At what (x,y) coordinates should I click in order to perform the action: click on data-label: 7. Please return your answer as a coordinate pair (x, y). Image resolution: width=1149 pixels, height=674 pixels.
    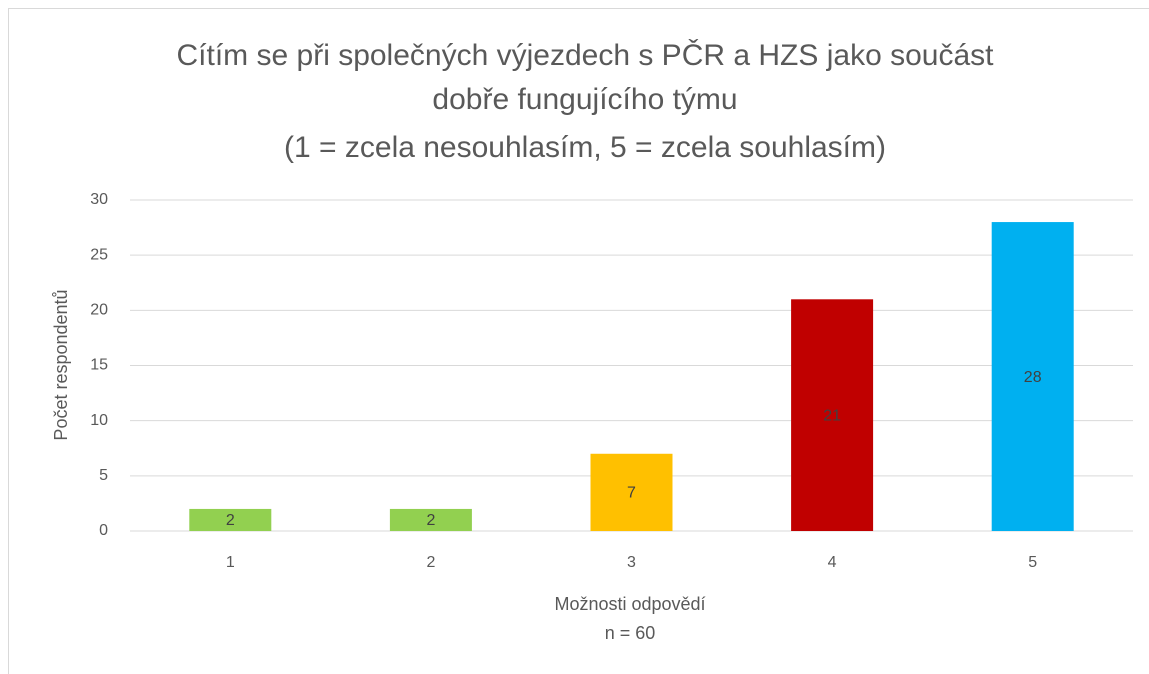
    Looking at the image, I should click on (631, 493).